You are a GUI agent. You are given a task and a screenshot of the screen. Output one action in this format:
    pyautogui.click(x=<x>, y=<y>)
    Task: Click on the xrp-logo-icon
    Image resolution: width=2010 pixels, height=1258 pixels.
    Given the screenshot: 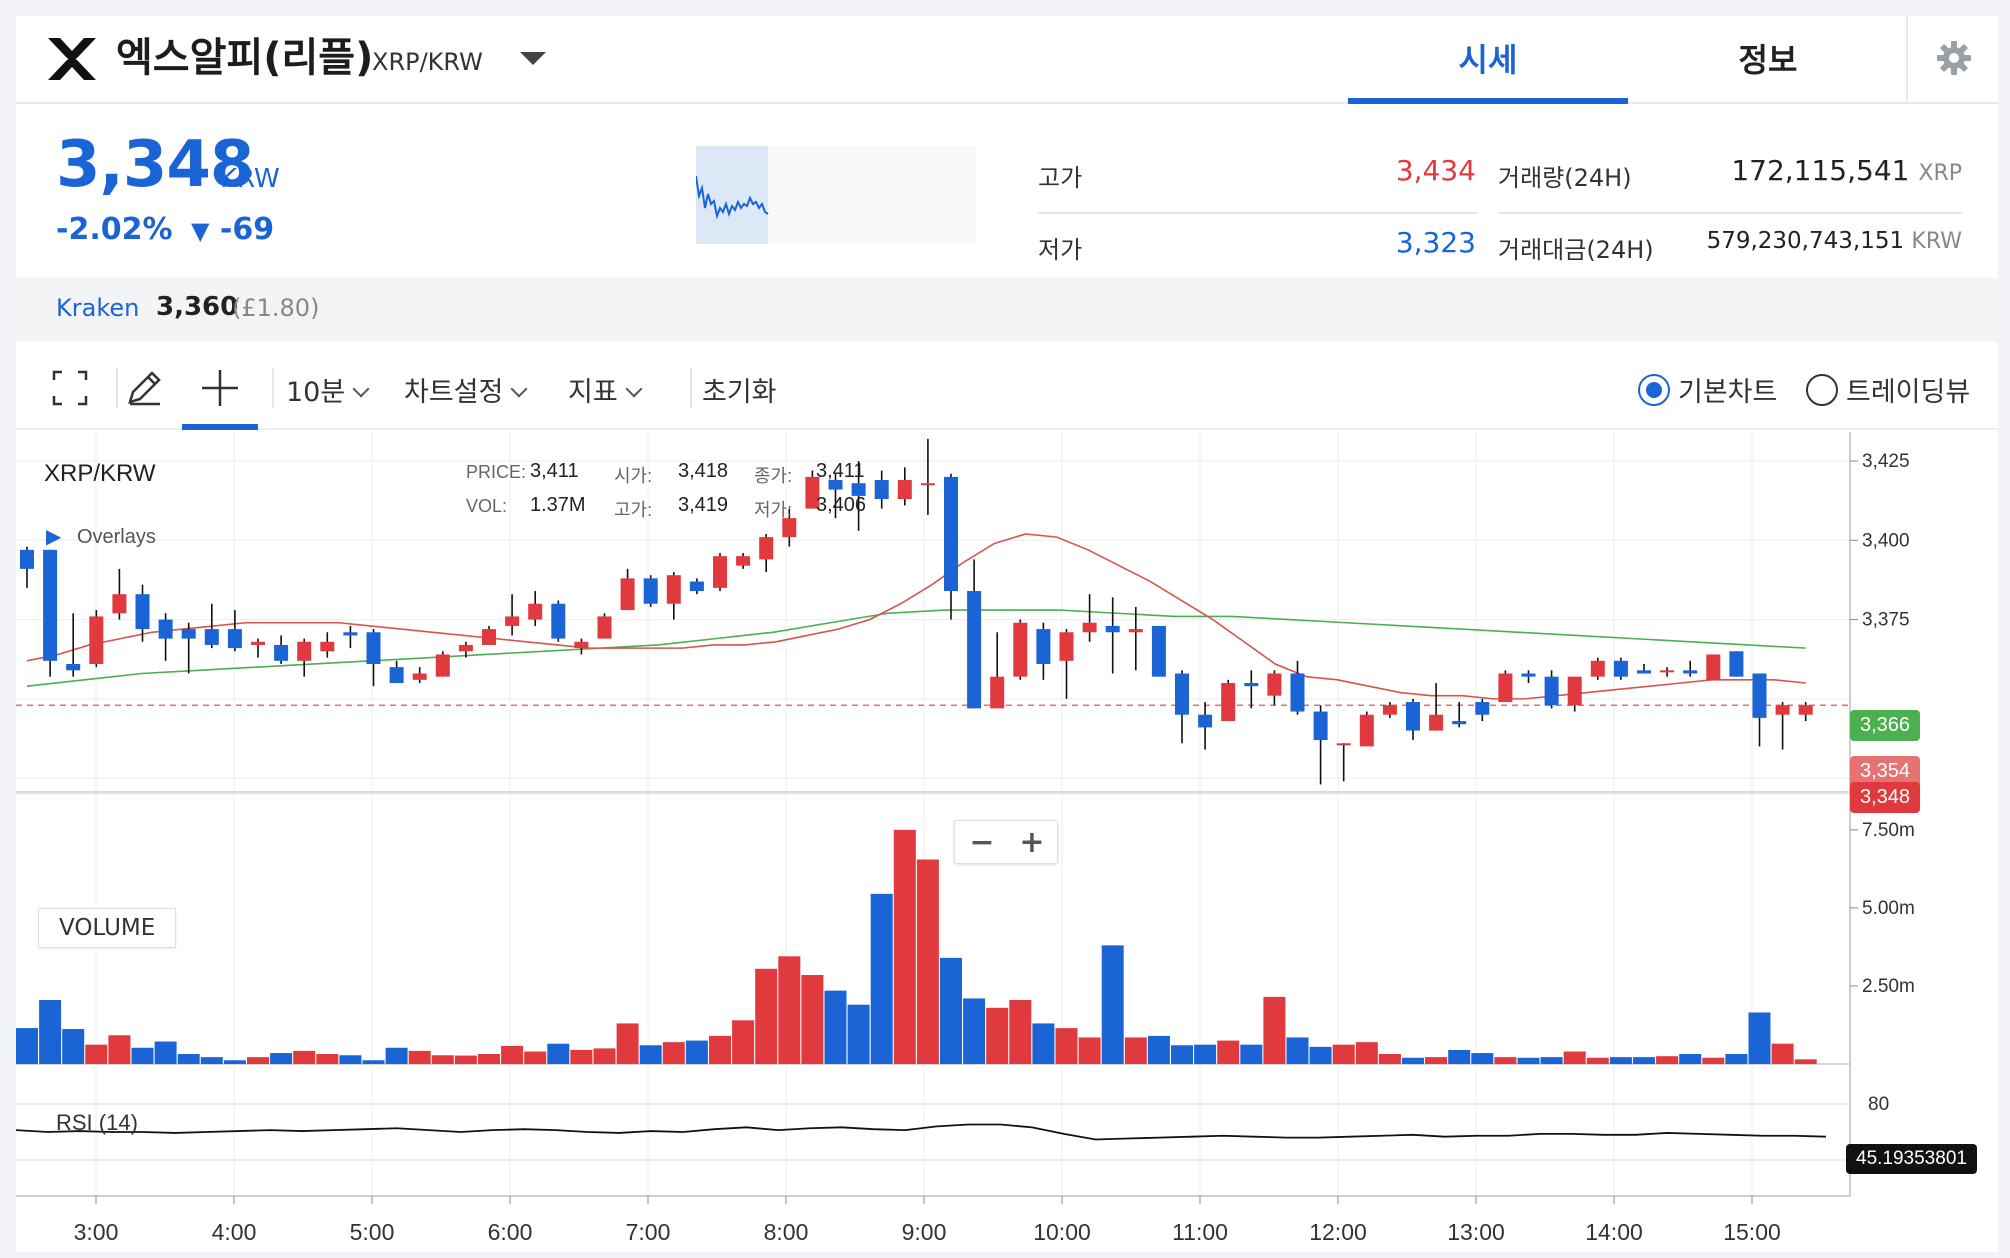 What is the action you would take?
    pyautogui.click(x=72, y=59)
    